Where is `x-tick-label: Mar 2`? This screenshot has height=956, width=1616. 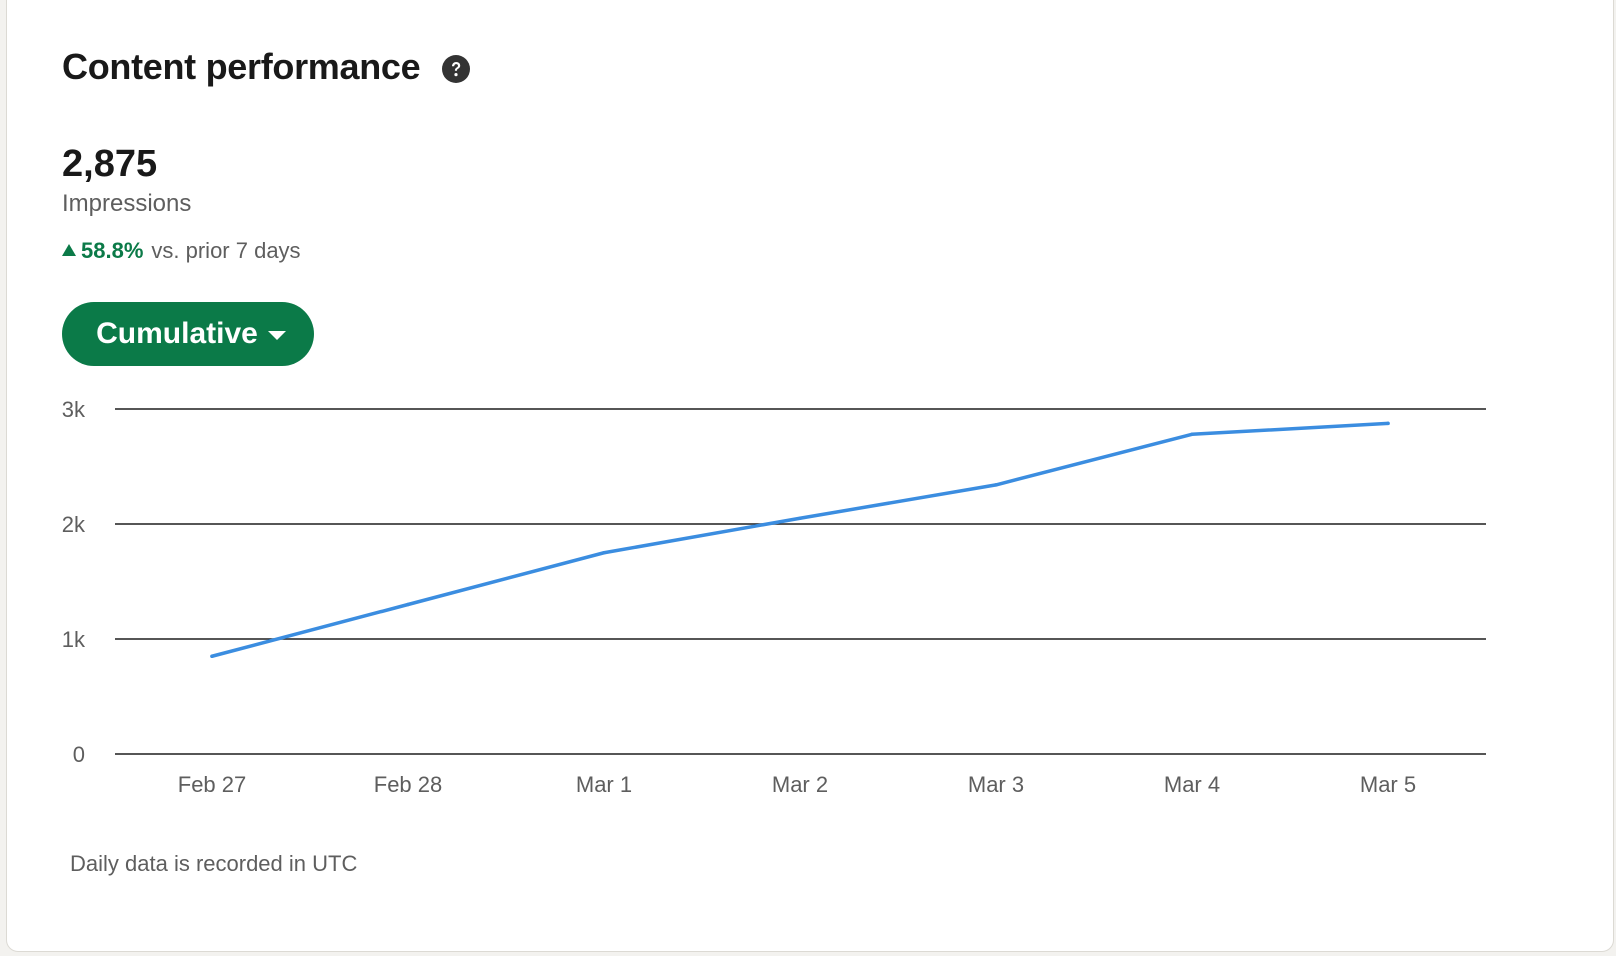 x-tick-label: Mar 2 is located at coordinates (800, 784).